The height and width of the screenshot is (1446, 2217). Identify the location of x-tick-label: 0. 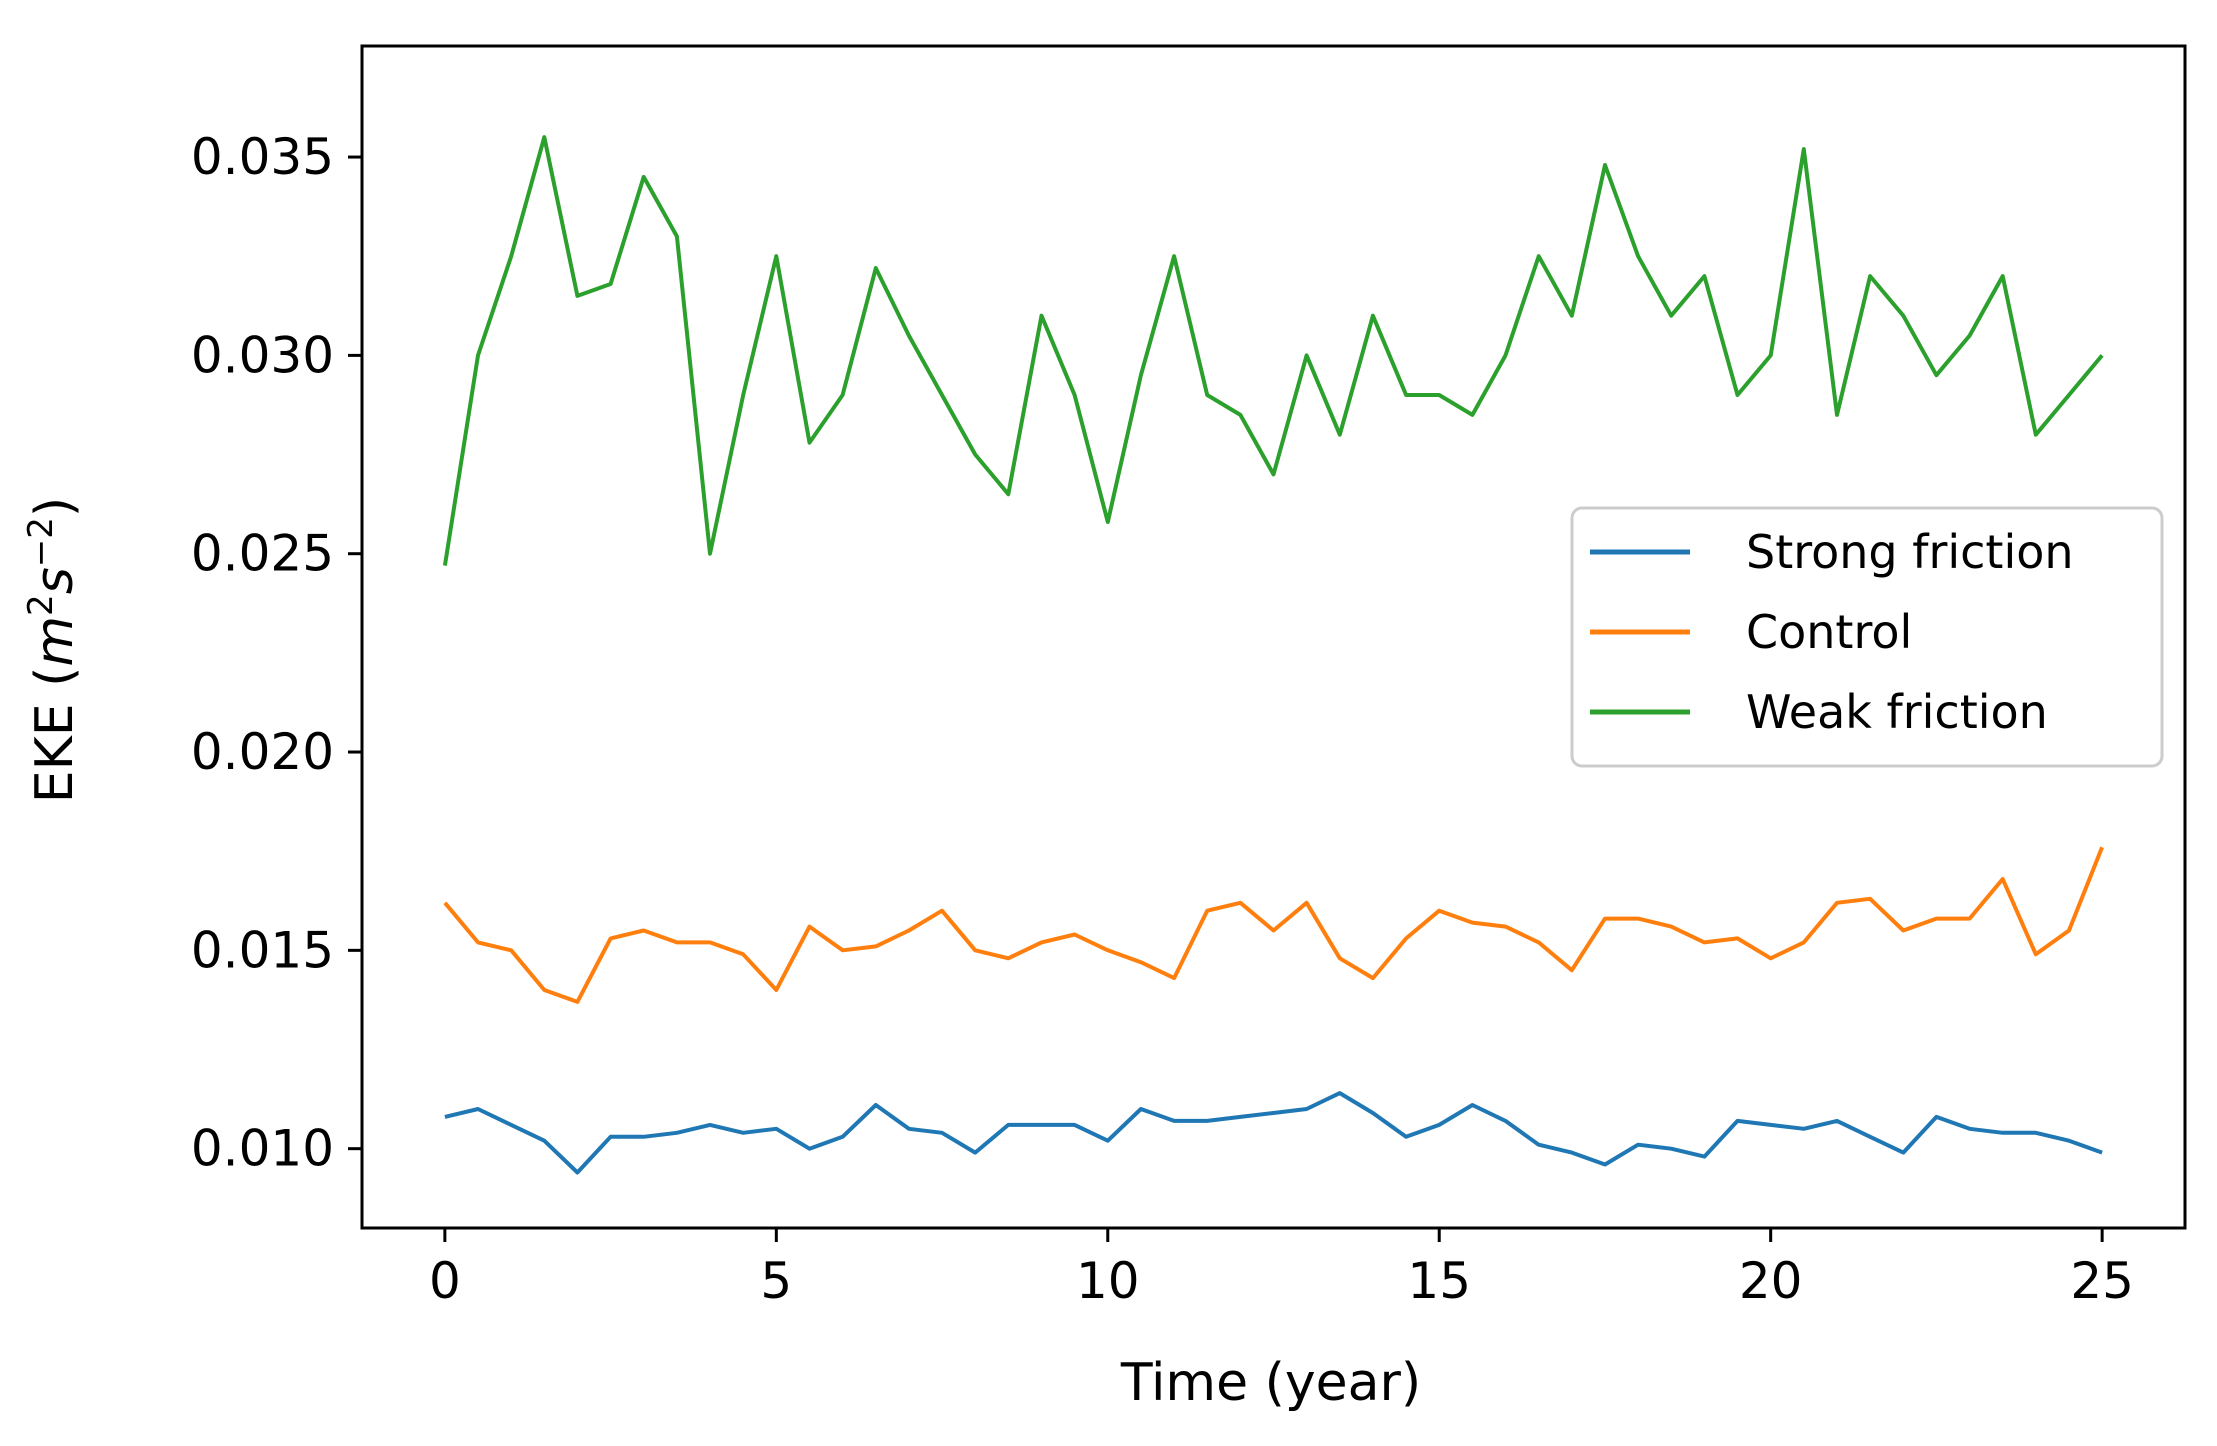
(445, 1281).